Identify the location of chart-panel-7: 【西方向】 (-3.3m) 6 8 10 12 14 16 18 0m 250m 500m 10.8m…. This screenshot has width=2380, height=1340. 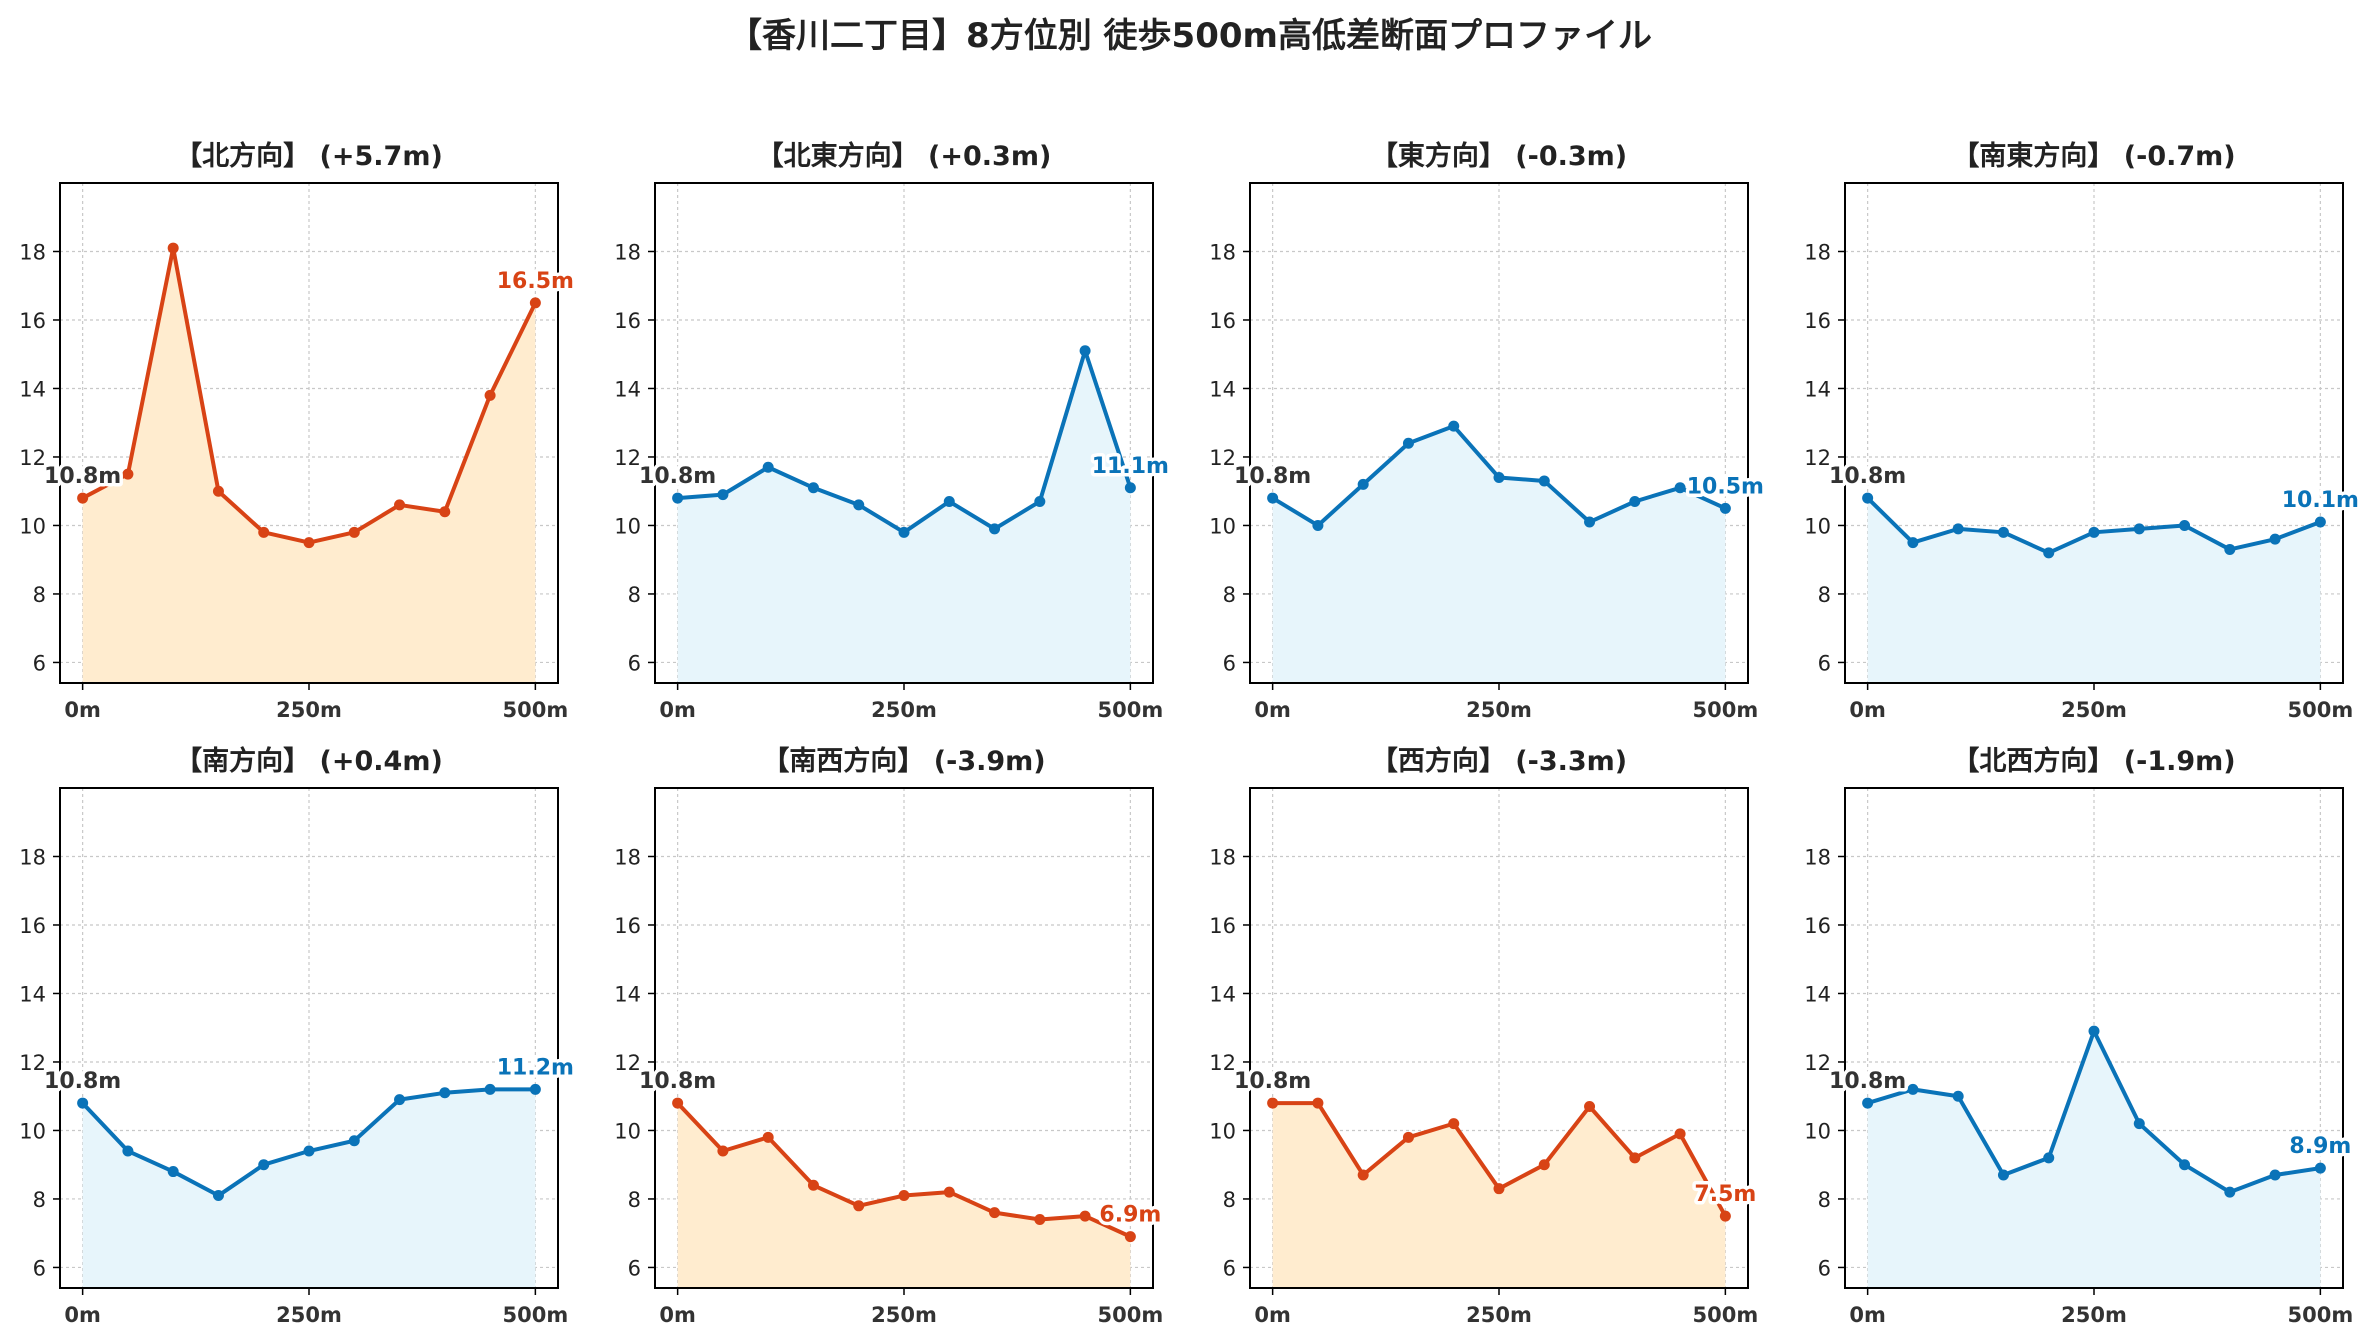
(1484, 1036).